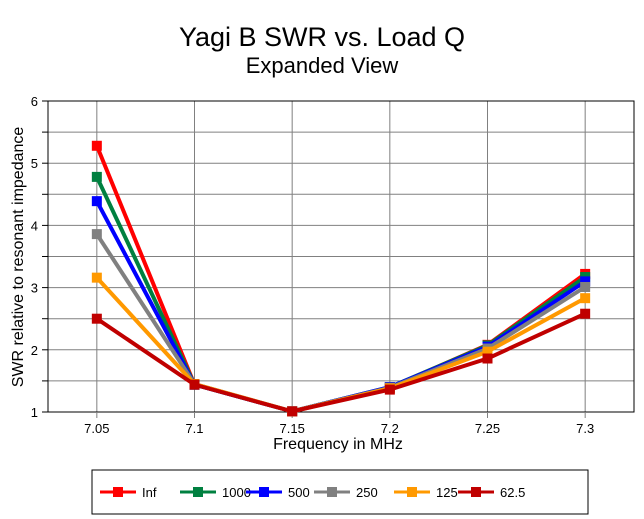 The height and width of the screenshot is (519, 644). Describe the element at coordinates (390, 428) in the screenshot. I see `x-tick-label: 7.2` at that location.